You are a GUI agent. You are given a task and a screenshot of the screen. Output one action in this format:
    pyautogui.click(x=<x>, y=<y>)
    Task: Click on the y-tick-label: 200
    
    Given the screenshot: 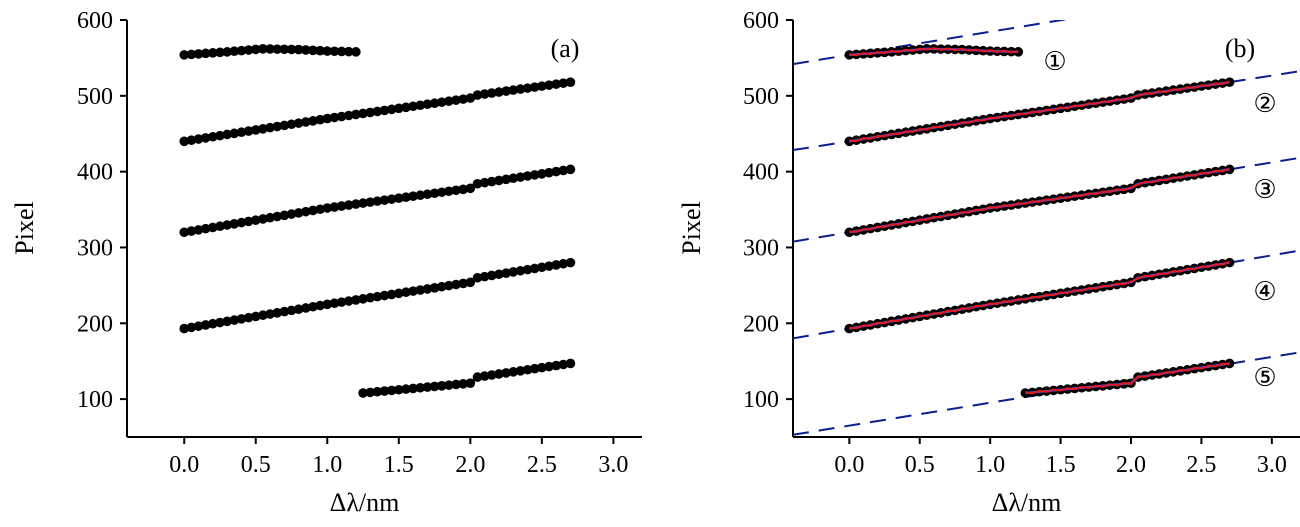 What is the action you would take?
    pyautogui.click(x=95, y=324)
    